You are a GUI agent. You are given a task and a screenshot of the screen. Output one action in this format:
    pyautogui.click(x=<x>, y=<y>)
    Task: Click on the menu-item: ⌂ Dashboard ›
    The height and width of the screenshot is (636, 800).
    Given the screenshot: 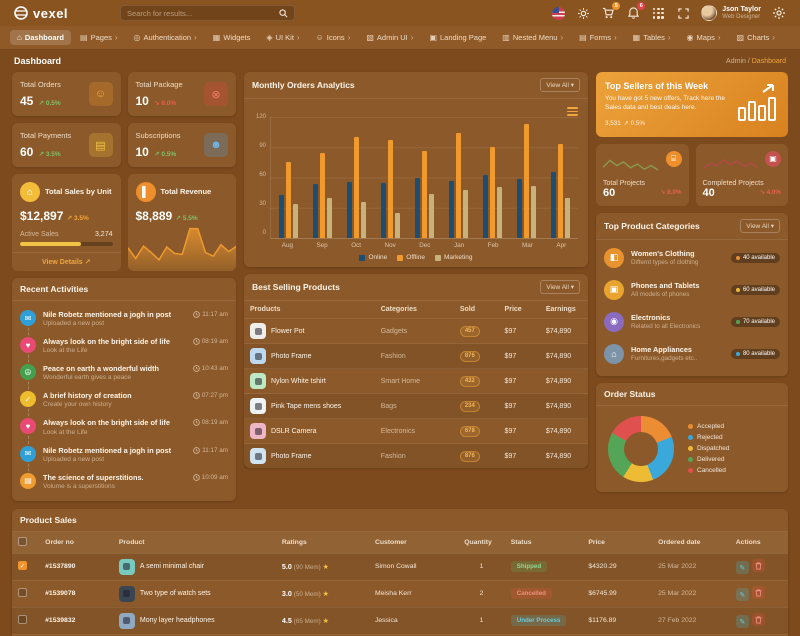 What is the action you would take?
    pyautogui.click(x=41, y=37)
    